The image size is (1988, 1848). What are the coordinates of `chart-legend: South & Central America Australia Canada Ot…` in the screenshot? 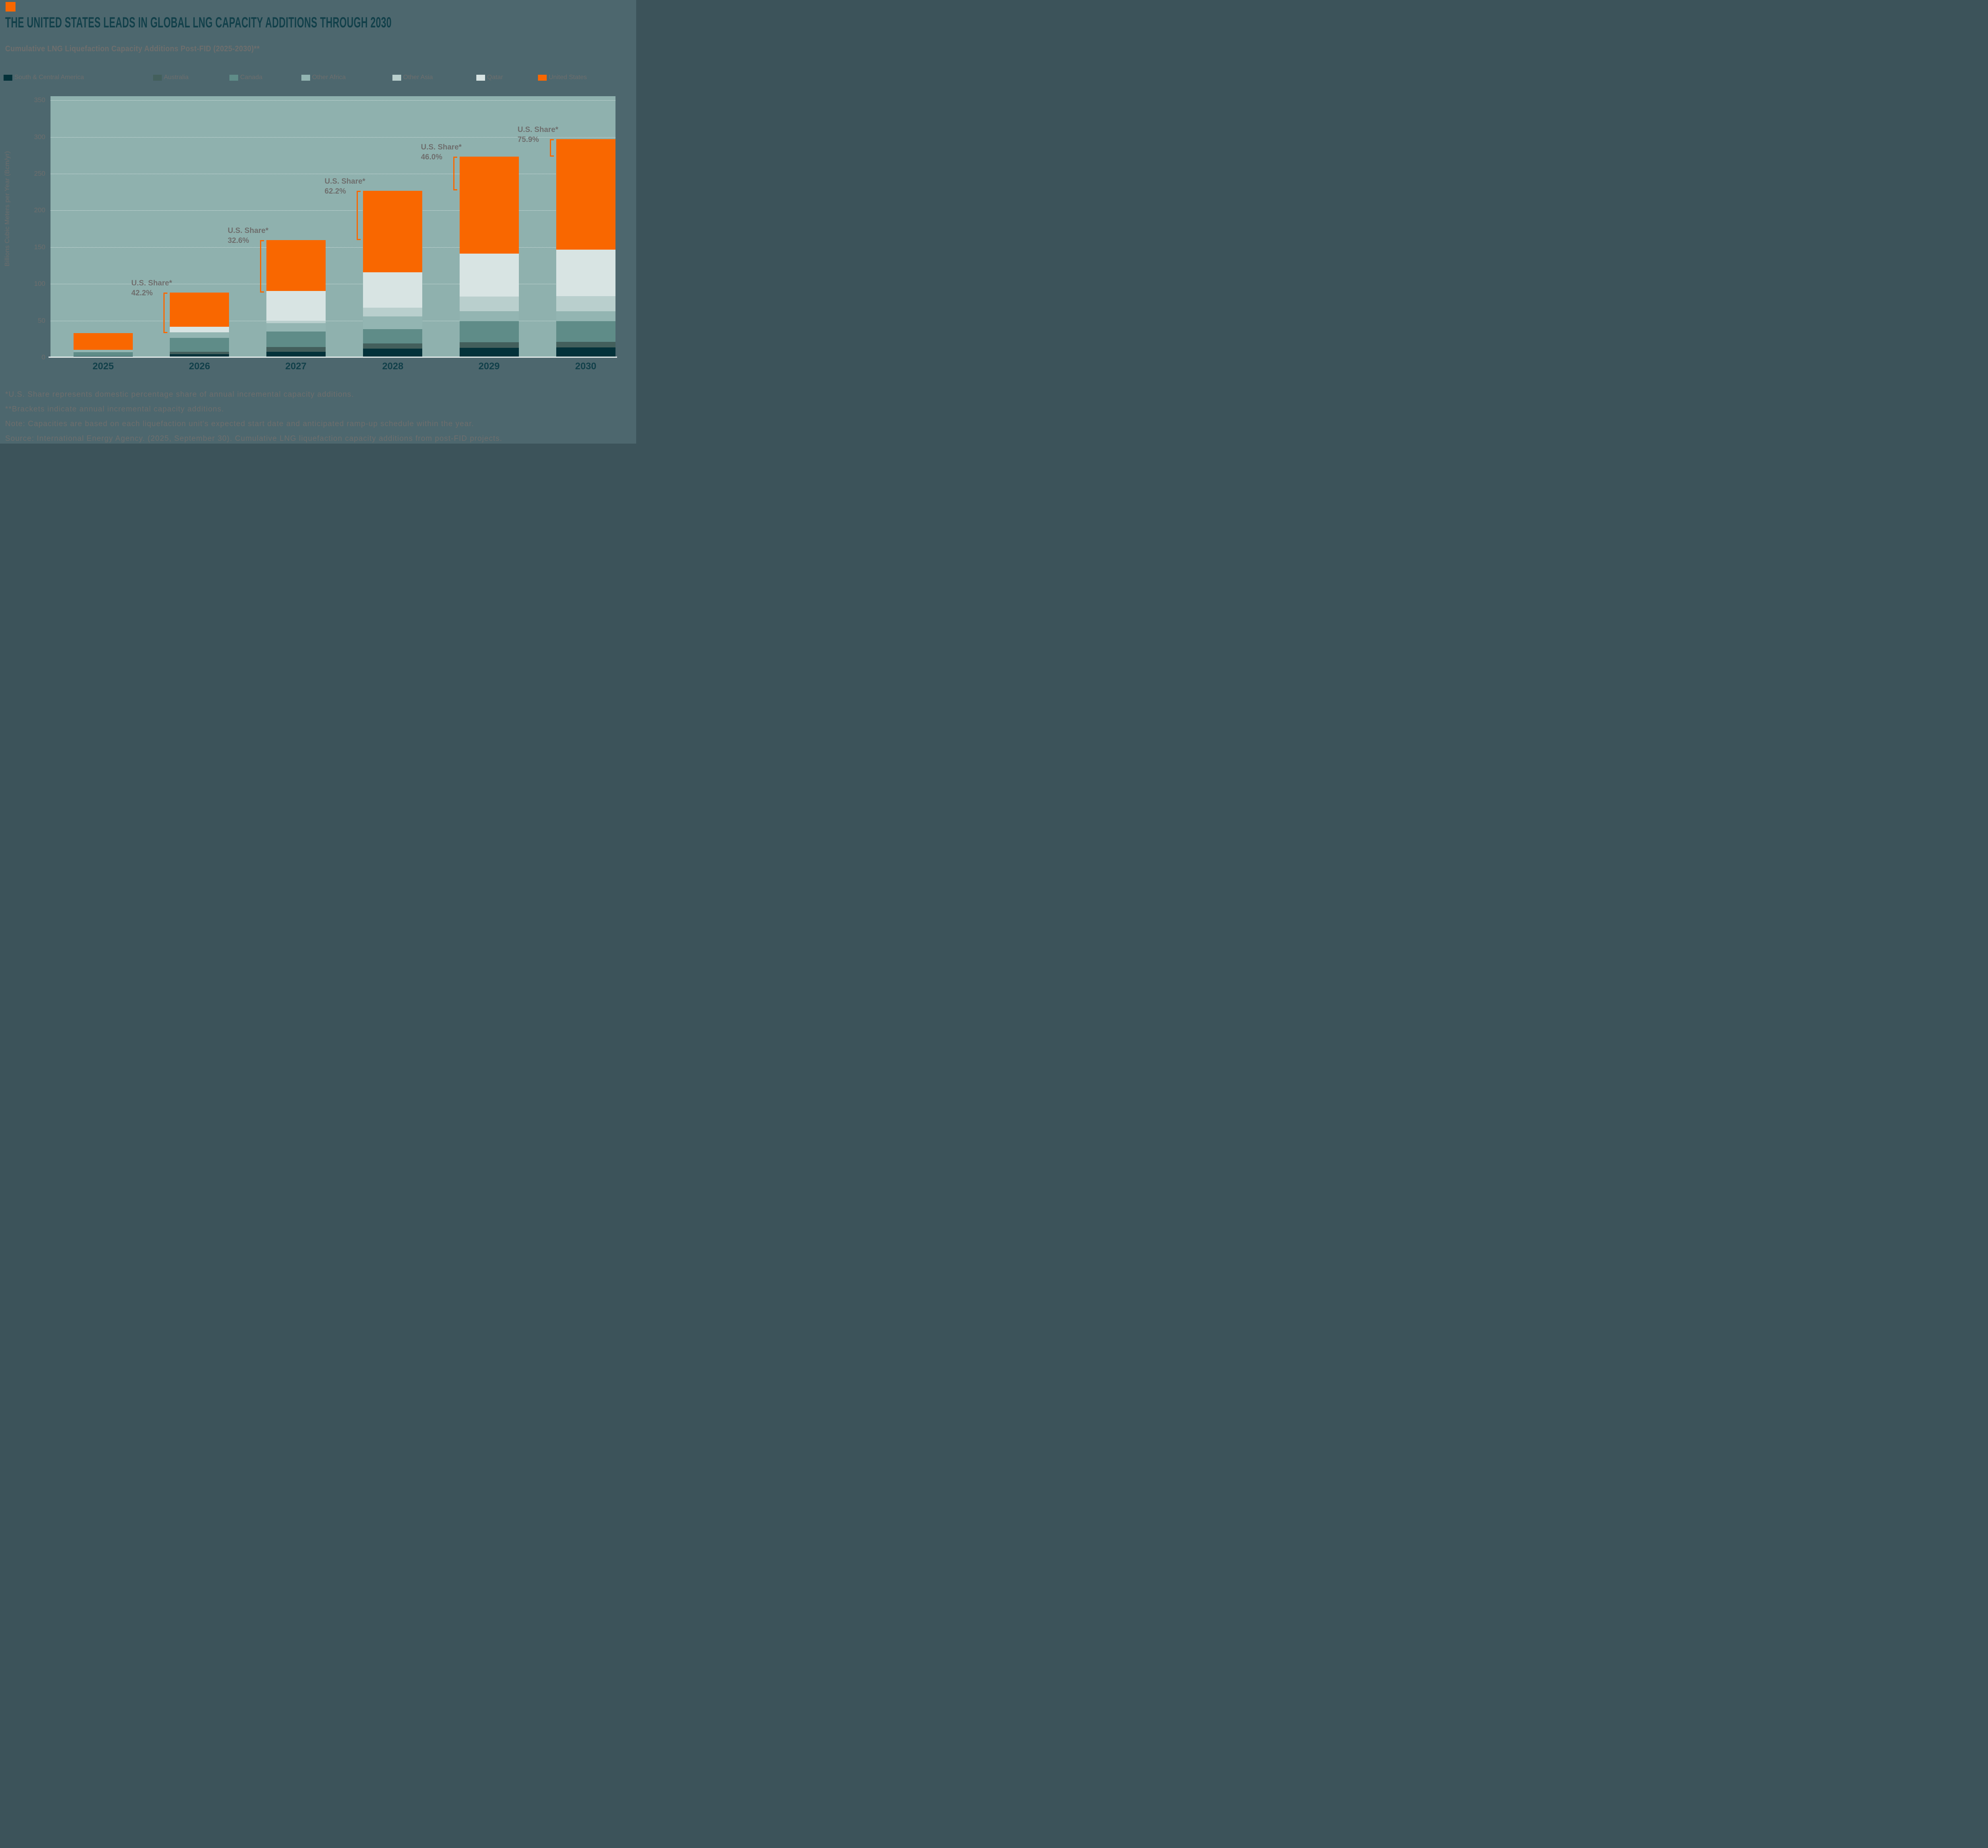 It's located at (318, 78).